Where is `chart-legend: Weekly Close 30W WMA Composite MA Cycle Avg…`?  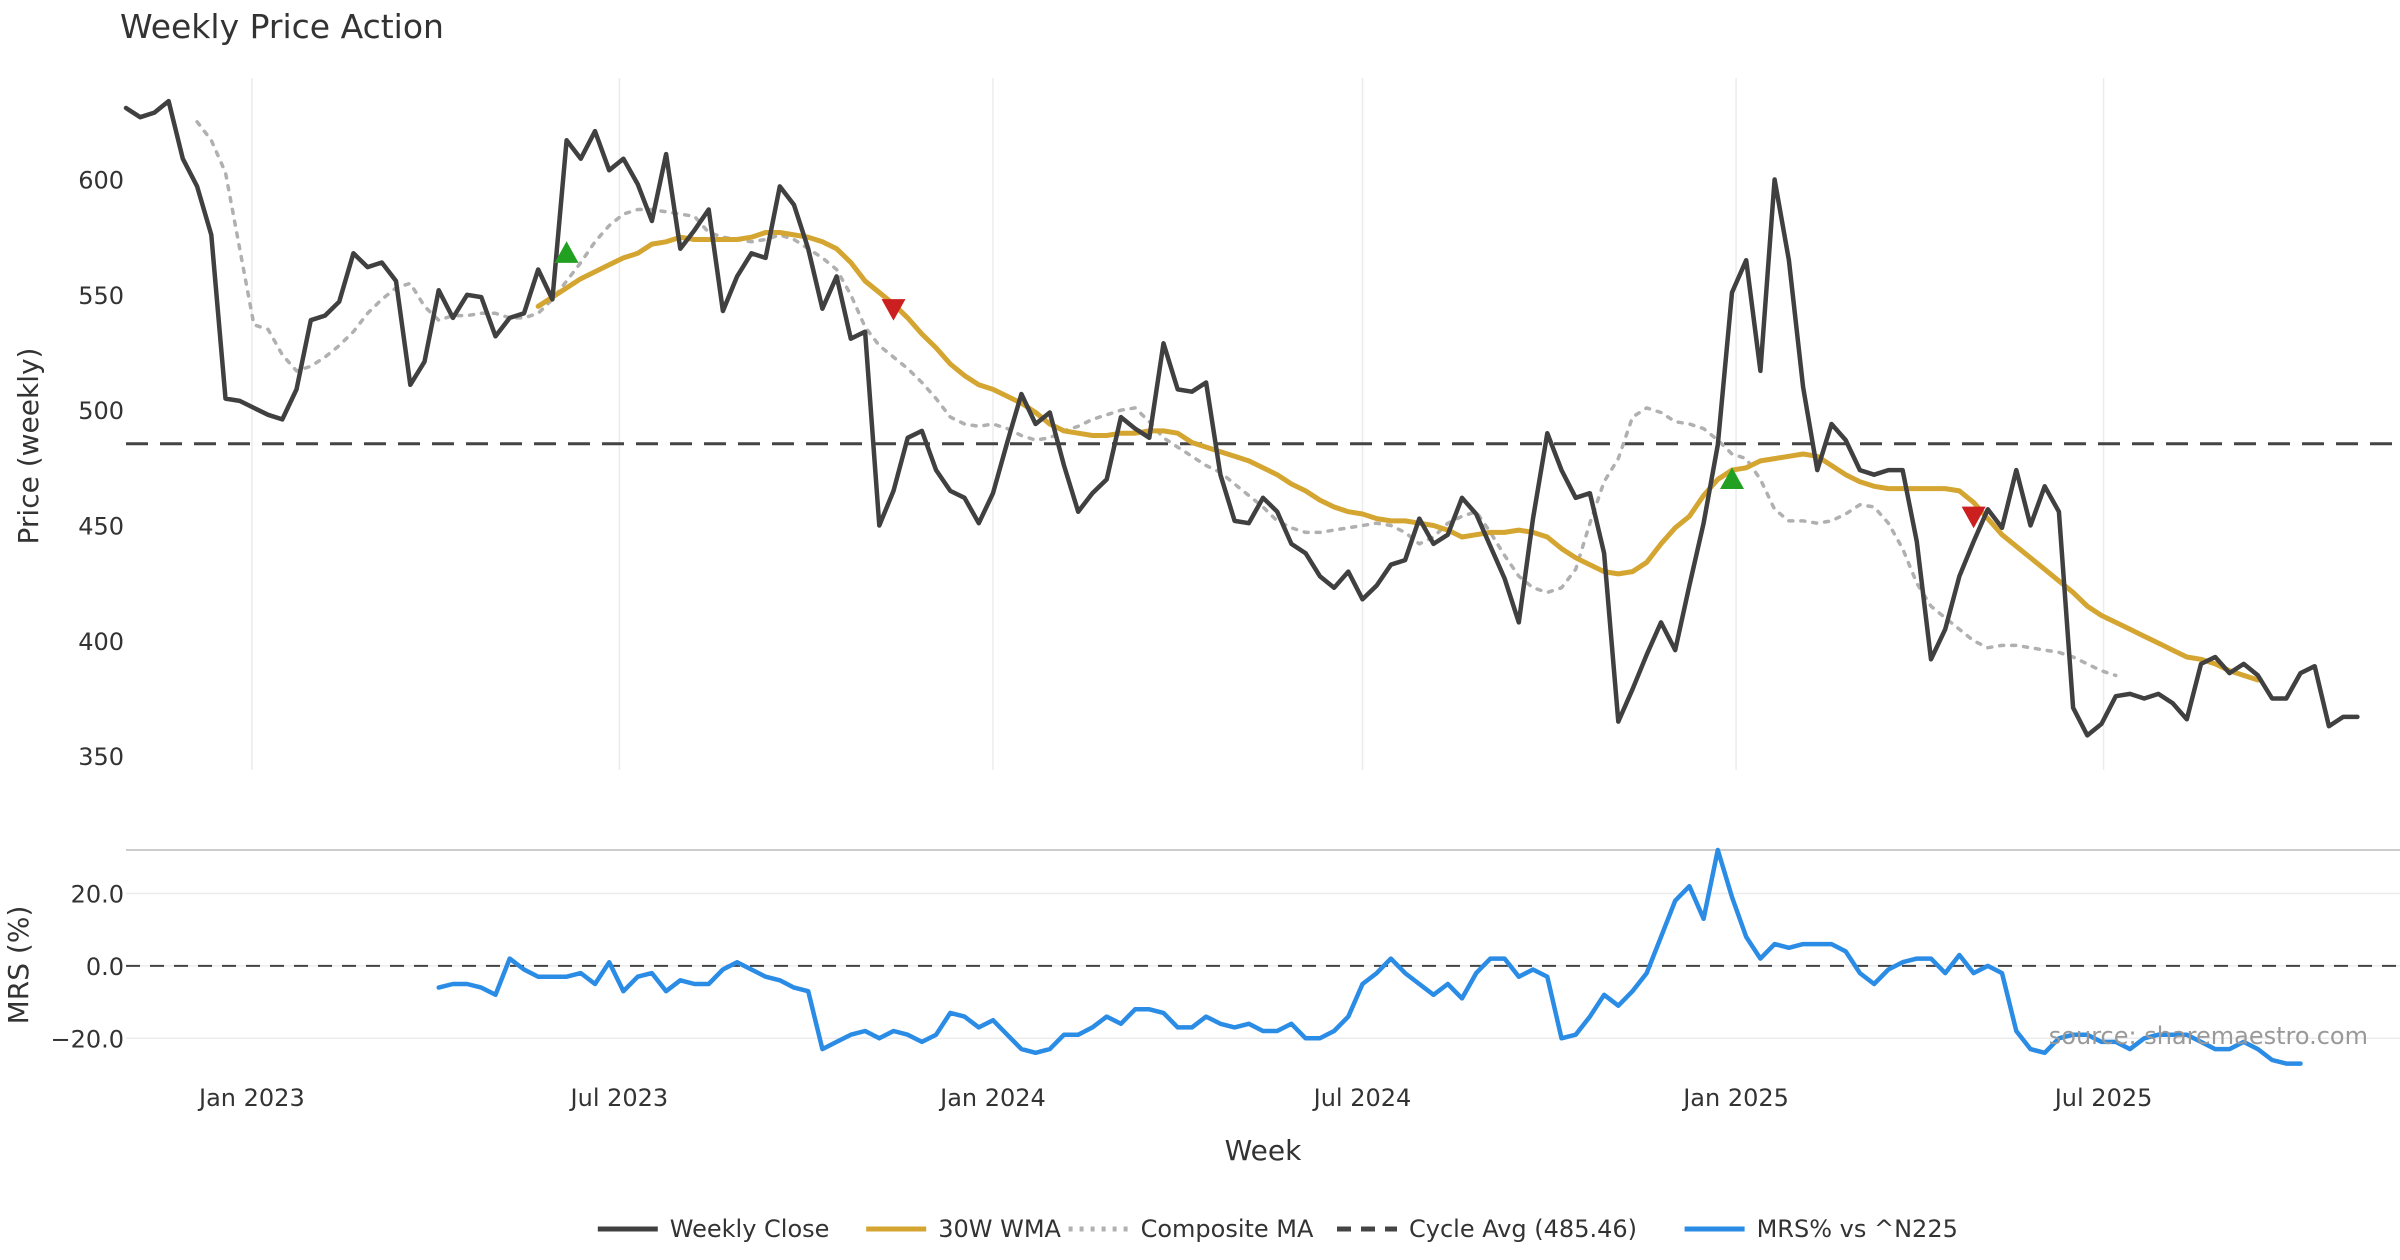
chart-legend: Weekly Close 30W WMA Composite MA Cycle Avg… is located at coordinates (1277, 1229).